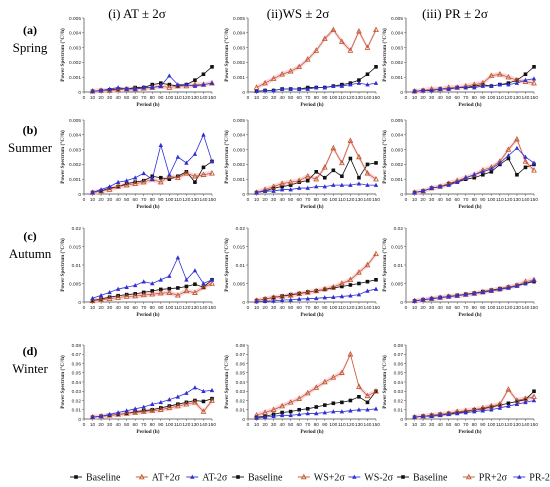 This screenshot has height=487, width=550. Describe the element at coordinates (291, 425) in the screenshot. I see `x-tick-label: 50` at that location.